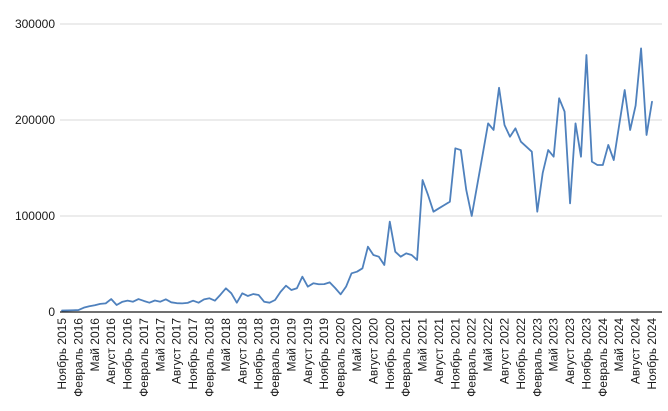  I want to click on x-tick-label: Ноябрь 2015, so click(62, 354).